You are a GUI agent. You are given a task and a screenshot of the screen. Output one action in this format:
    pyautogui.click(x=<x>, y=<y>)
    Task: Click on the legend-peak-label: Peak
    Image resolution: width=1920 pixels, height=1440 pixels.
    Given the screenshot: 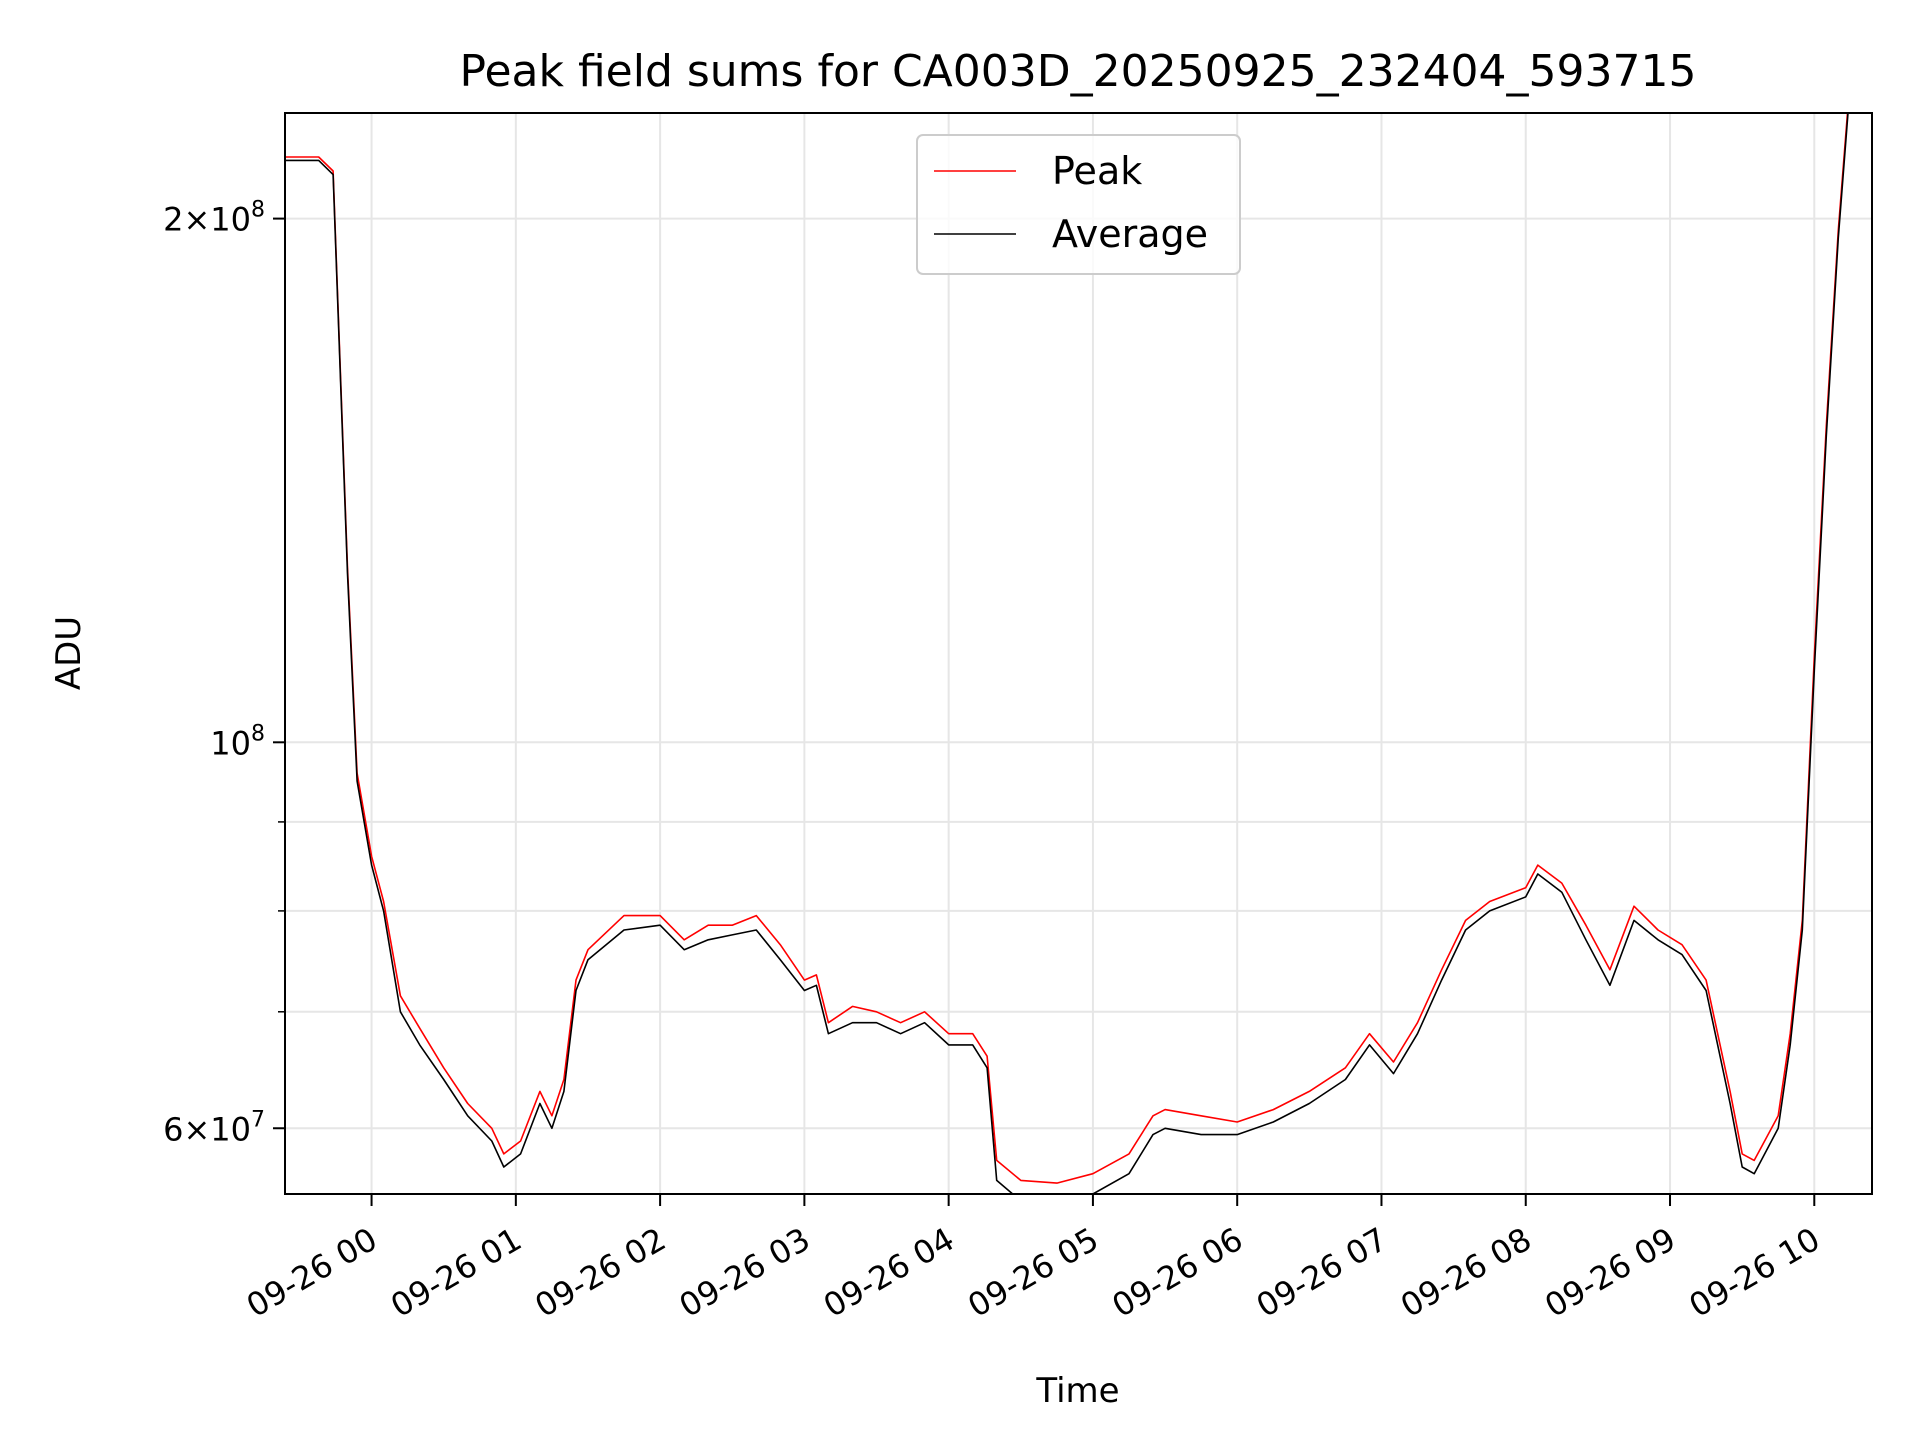 What is the action you would take?
    pyautogui.click(x=1097, y=171)
    